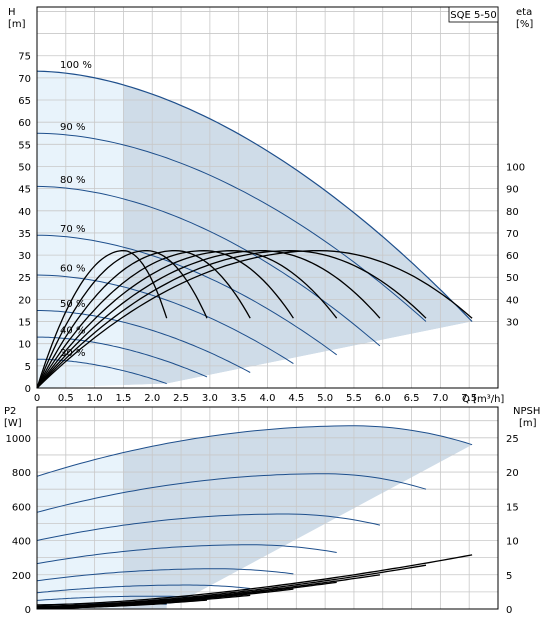 This screenshot has width=547, height=626. I want to click on npsh-tick-label: 0, so click(509, 610).